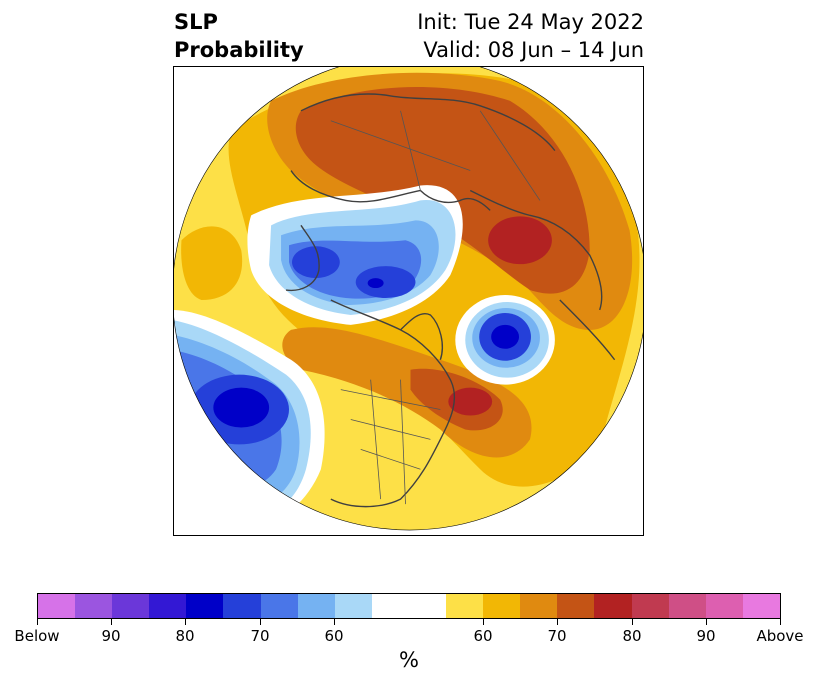 This screenshot has width=819, height=686. I want to click on borders, so click(435, 307).